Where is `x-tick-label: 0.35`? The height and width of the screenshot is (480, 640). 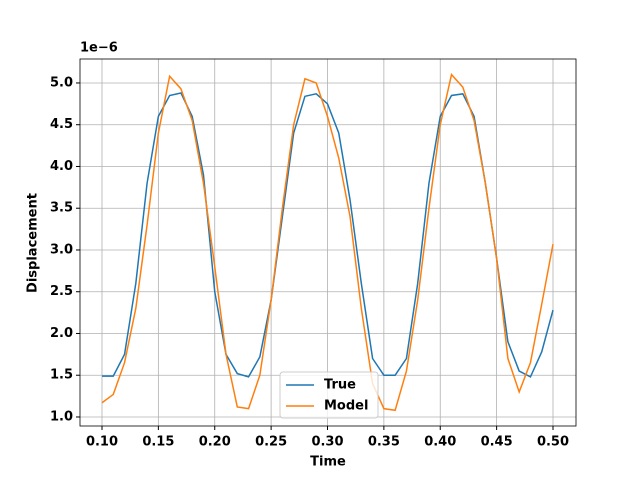
x-tick-label: 0.35 is located at coordinates (384, 442).